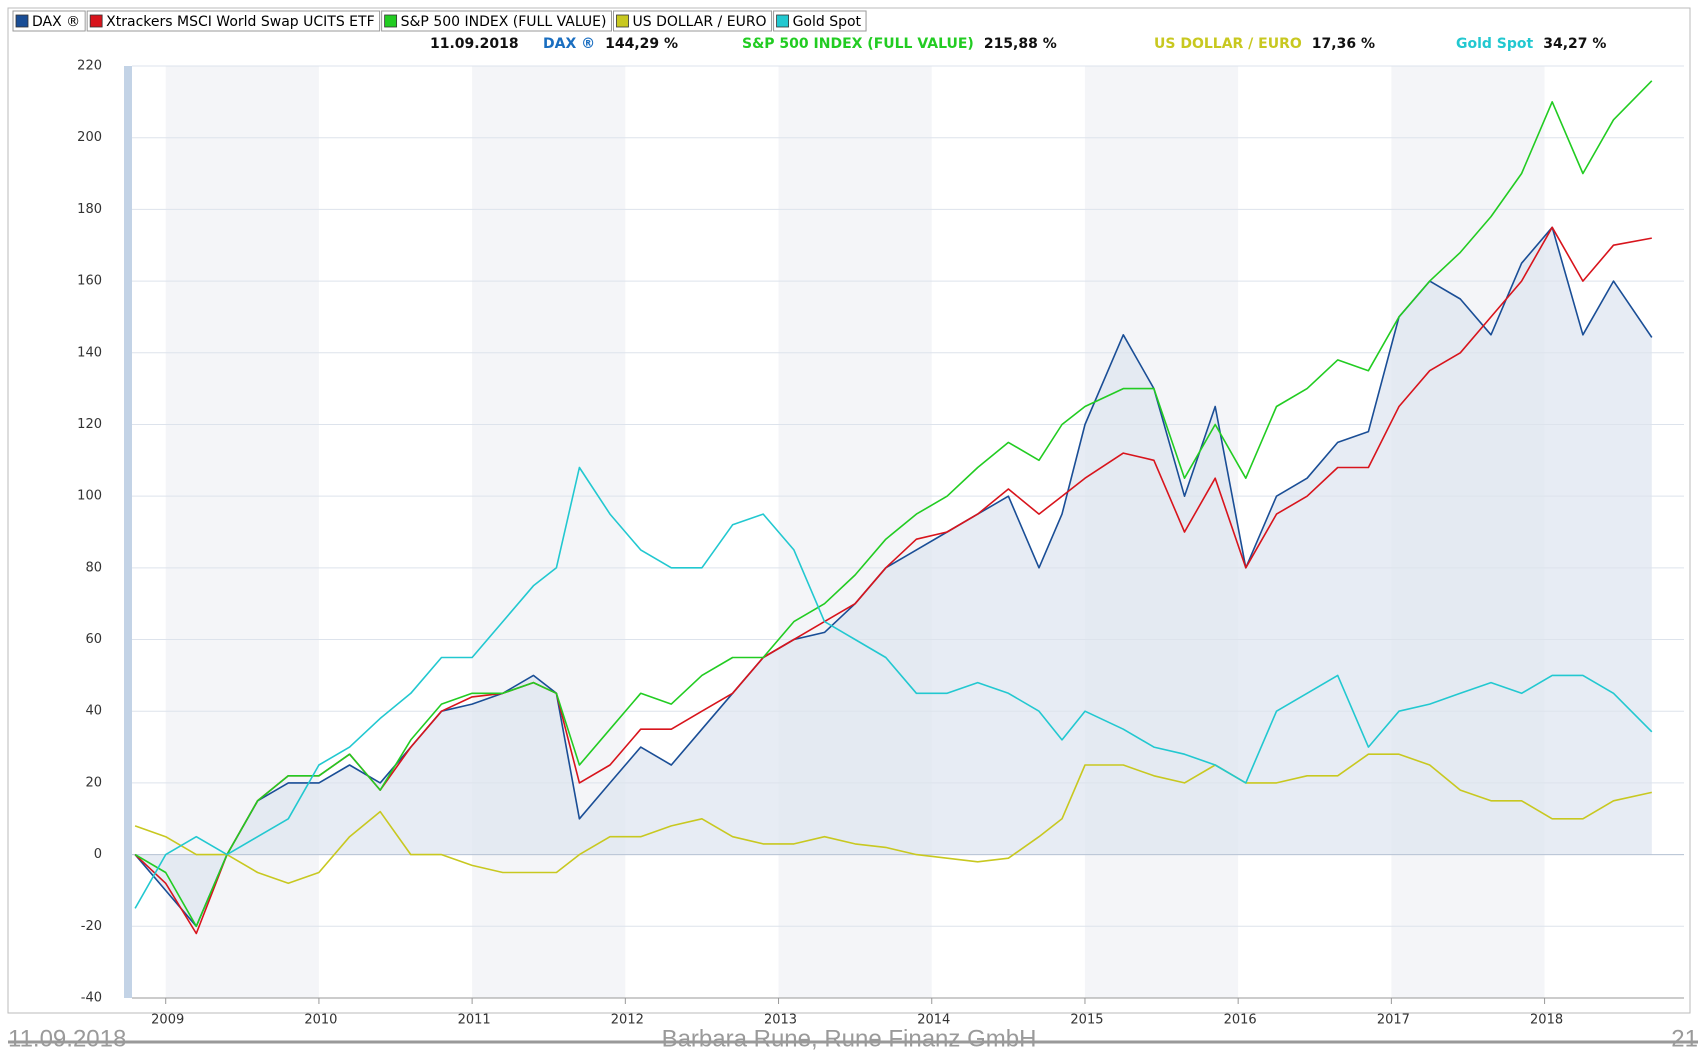 This screenshot has height=1055, width=1698. Describe the element at coordinates (700, 22) in the screenshot. I see `legend-label: US DOLLAR / EURO` at that location.